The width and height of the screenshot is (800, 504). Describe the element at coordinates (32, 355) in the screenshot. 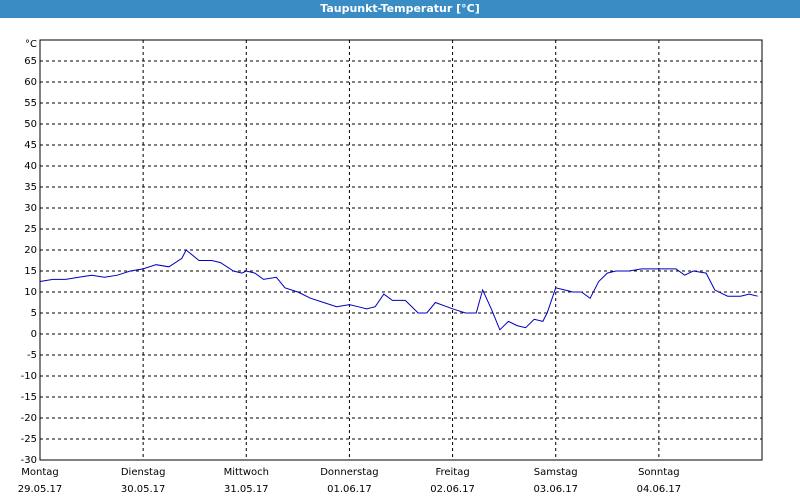

I see `y-tick-label: -5` at that location.